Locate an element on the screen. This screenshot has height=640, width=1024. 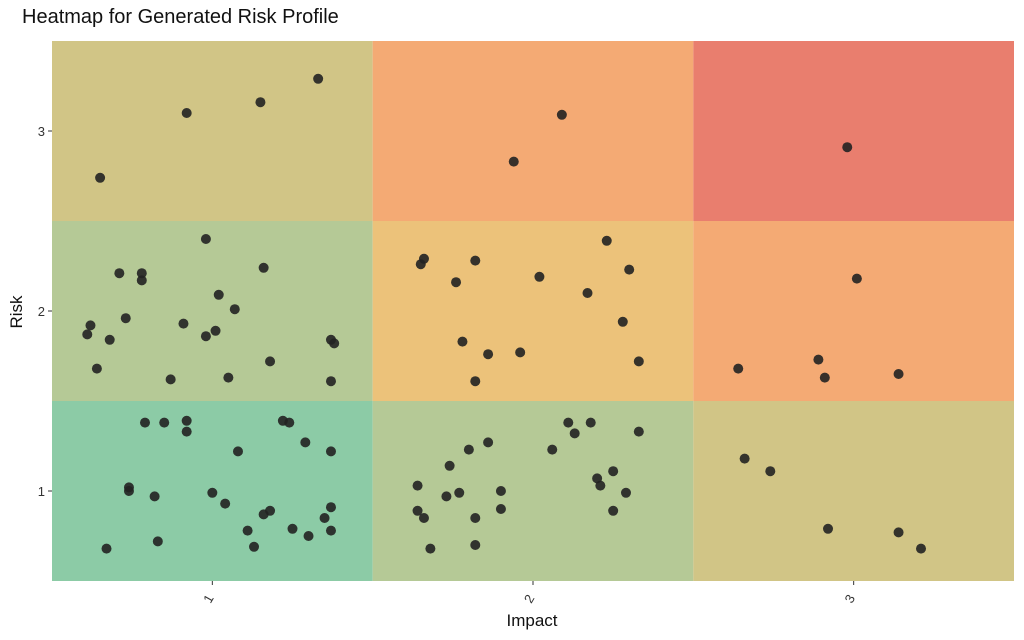
heatmap-cell-impact1-risk3 is located at coordinates (212, 131).